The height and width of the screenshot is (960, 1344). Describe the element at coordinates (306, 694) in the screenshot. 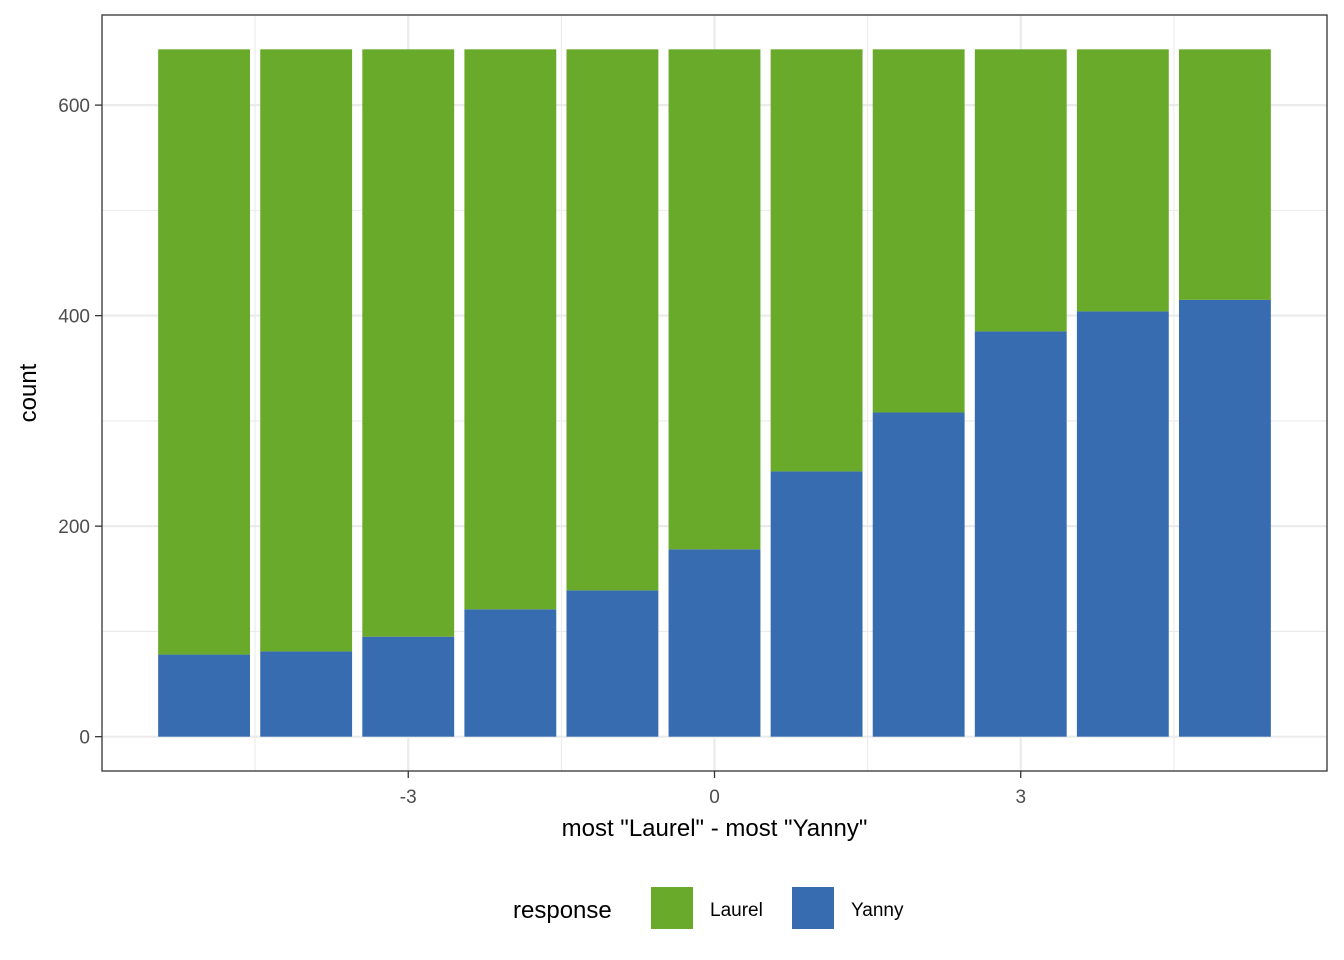

I see `bar-yanny--4` at that location.